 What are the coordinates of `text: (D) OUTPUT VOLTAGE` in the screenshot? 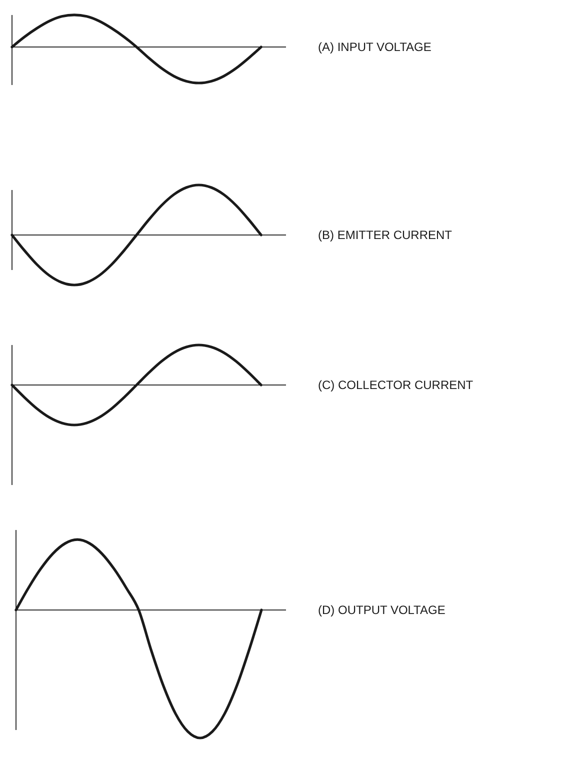 It's located at (382, 610).